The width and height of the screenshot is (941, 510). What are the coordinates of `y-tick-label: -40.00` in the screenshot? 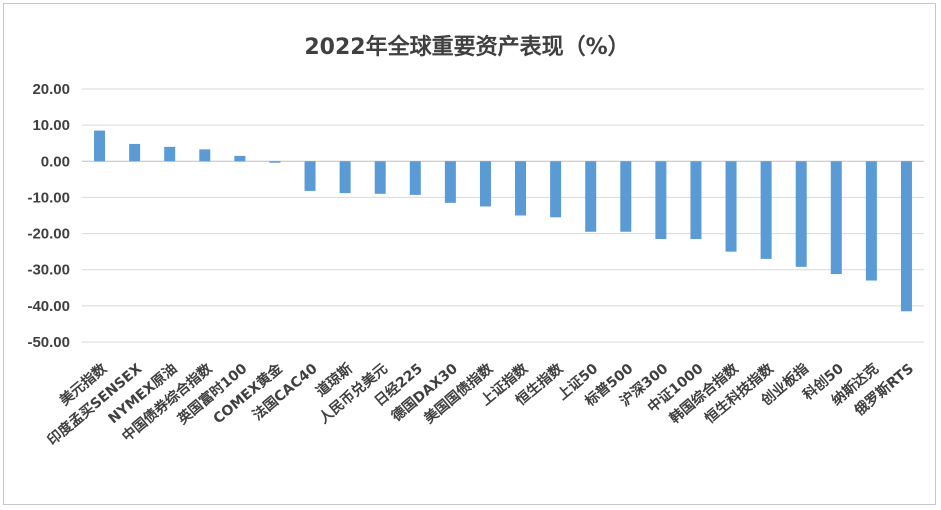 It's located at (48, 306).